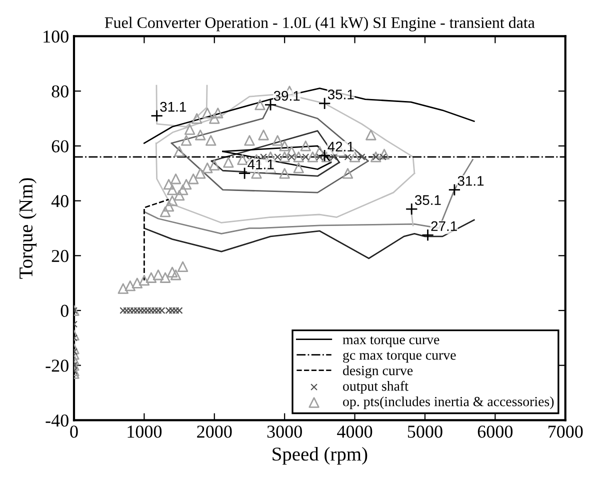  I want to click on x-tick-label: 2000, so click(214, 432).